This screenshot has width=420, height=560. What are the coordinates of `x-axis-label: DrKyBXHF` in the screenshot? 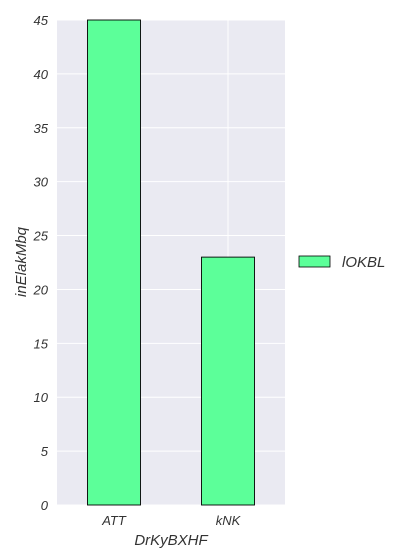 It's located at (171, 540).